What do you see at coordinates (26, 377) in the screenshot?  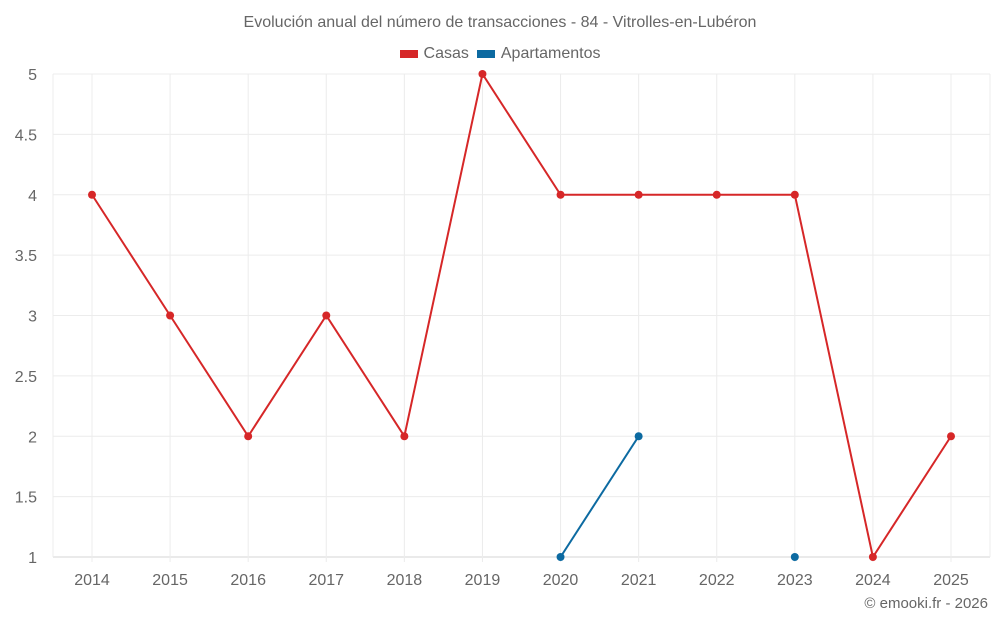 I see `y-tick-label: 2.5` at bounding box center [26, 377].